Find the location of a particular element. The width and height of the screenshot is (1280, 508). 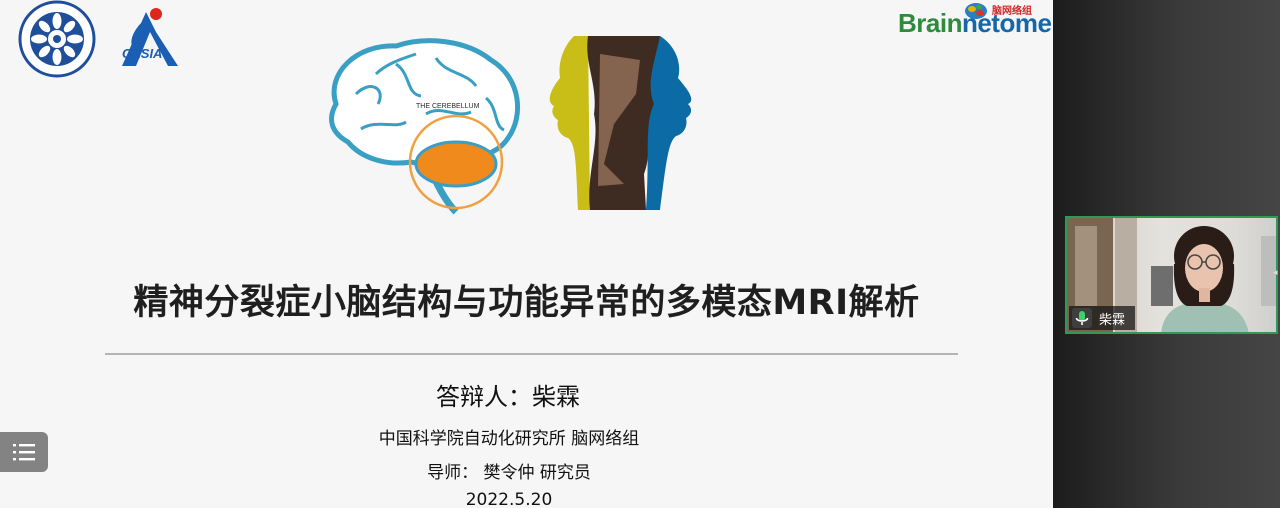

participant-name: 柴霖 is located at coordinates (1112, 320).